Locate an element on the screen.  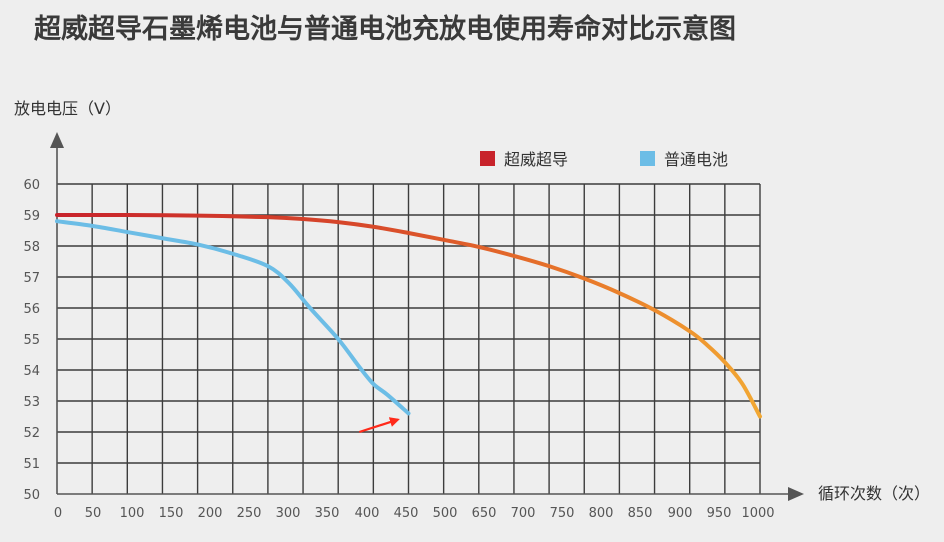
x-tick-label-2: 100 is located at coordinates (132, 513).